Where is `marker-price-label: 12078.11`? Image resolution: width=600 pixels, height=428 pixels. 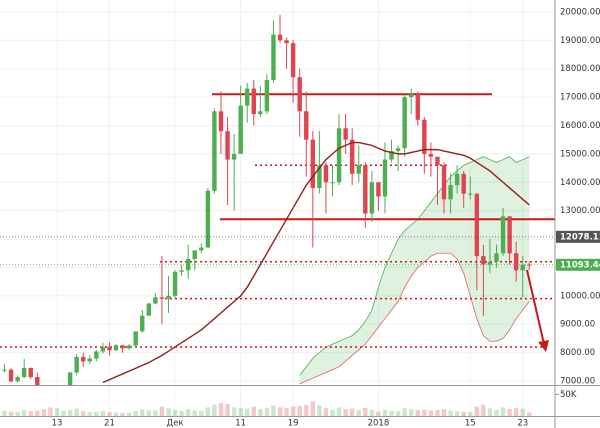 marker-price-label: 12078.11 is located at coordinates (580, 237).